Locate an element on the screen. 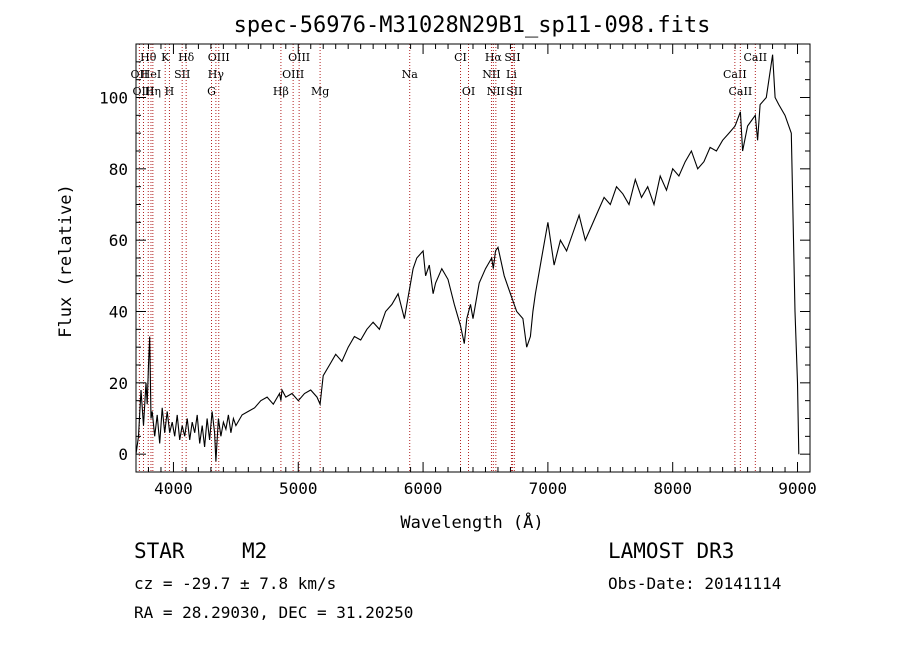 The height and width of the screenshot is (649, 900). spectral-line-label: Mg is located at coordinates (320, 91).